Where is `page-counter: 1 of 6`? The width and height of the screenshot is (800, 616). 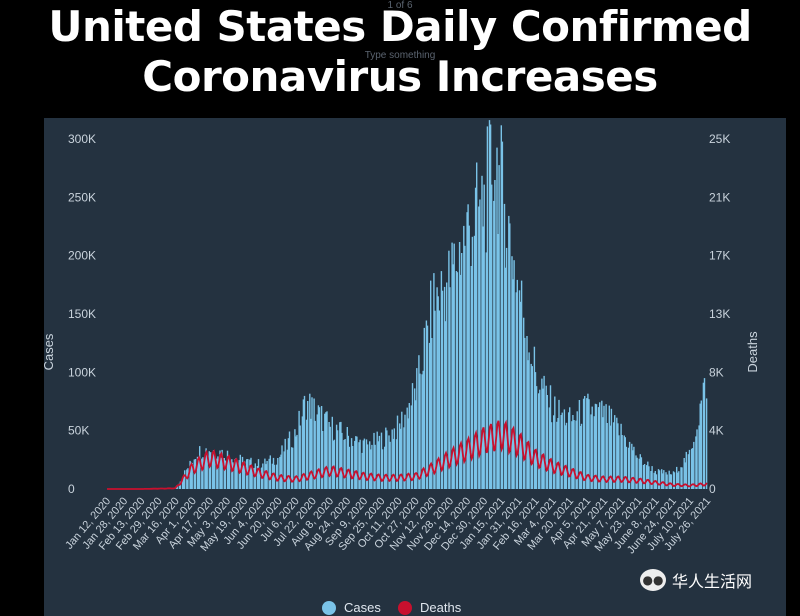 page-counter: 1 of 6 is located at coordinates (400, 5).